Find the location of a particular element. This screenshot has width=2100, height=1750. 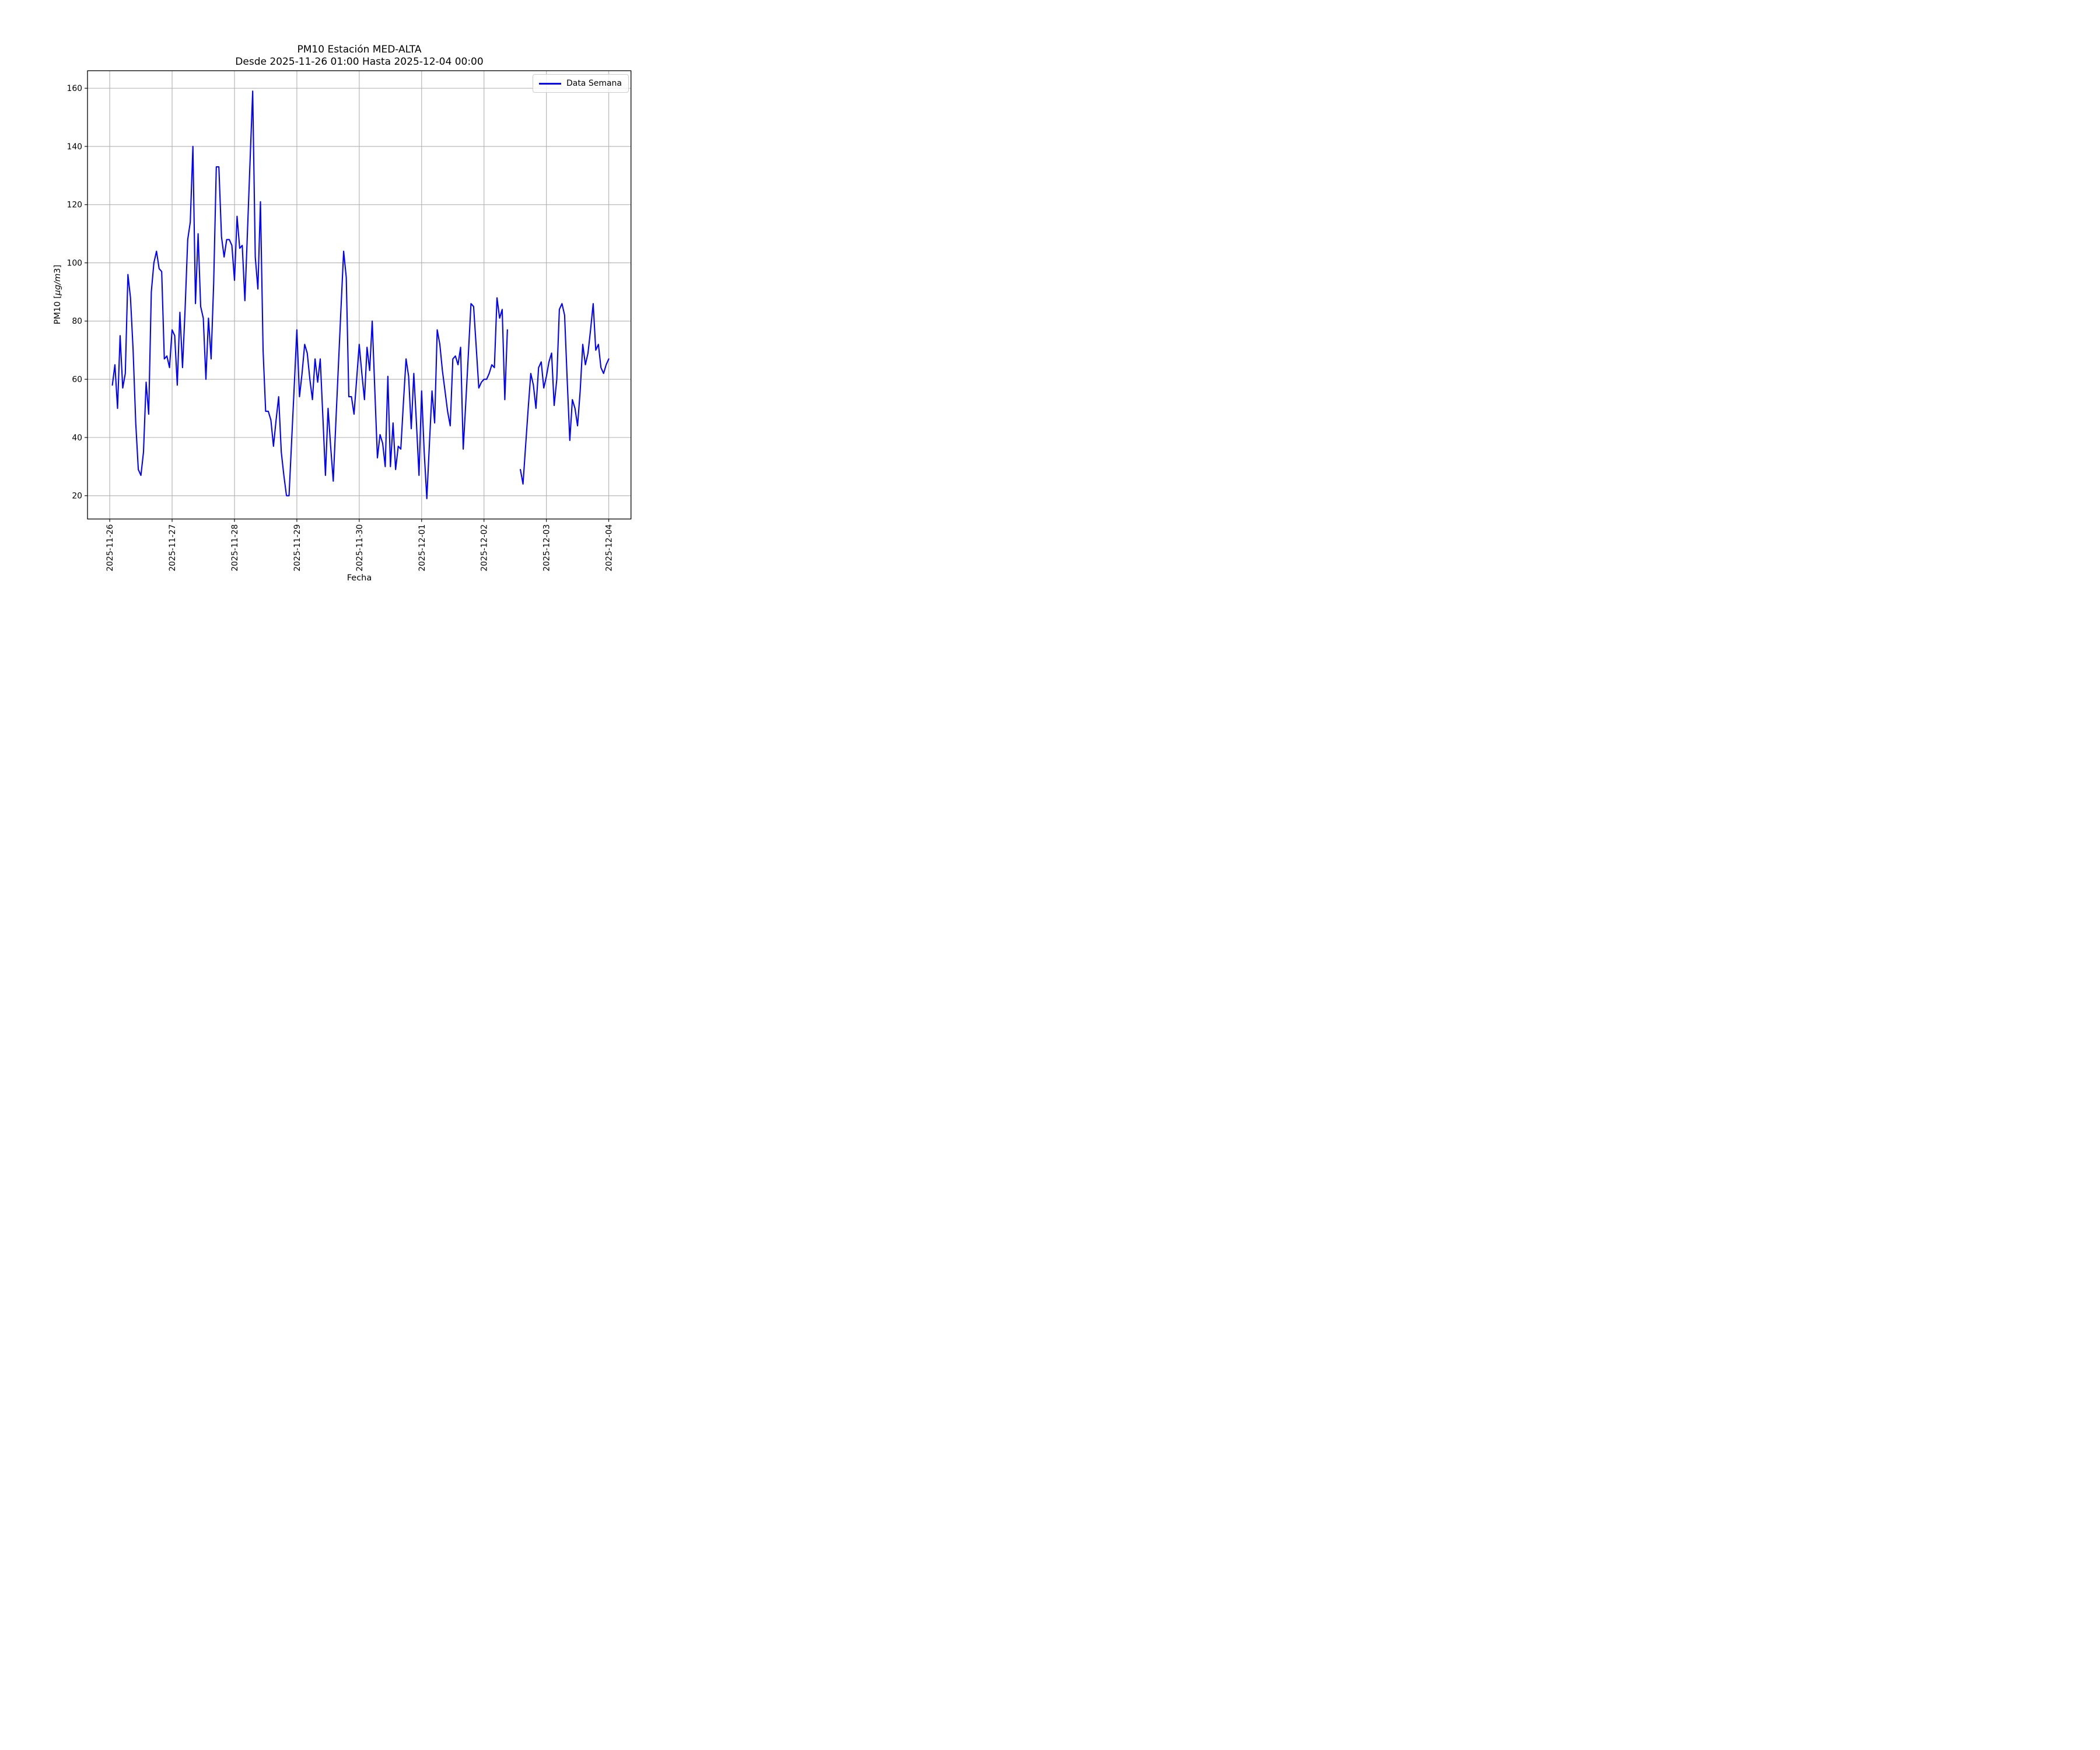

y-tick-label: 160 is located at coordinates (74, 88).